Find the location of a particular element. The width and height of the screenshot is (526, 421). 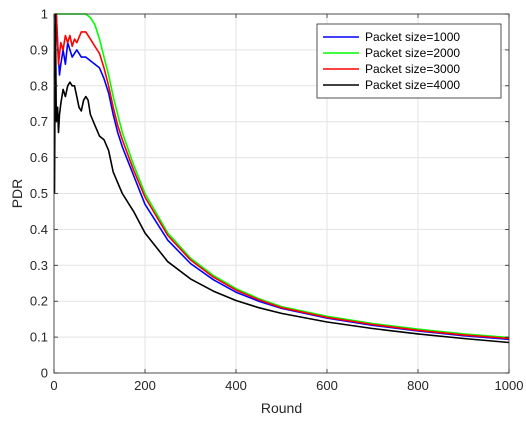

y-tick-label: 0.9 is located at coordinates (39, 49).